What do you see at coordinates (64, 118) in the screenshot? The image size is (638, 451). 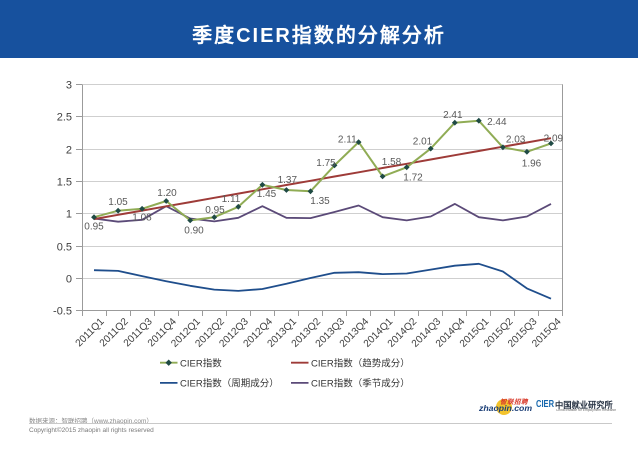 I see `svg-text: 2.5` at bounding box center [64, 118].